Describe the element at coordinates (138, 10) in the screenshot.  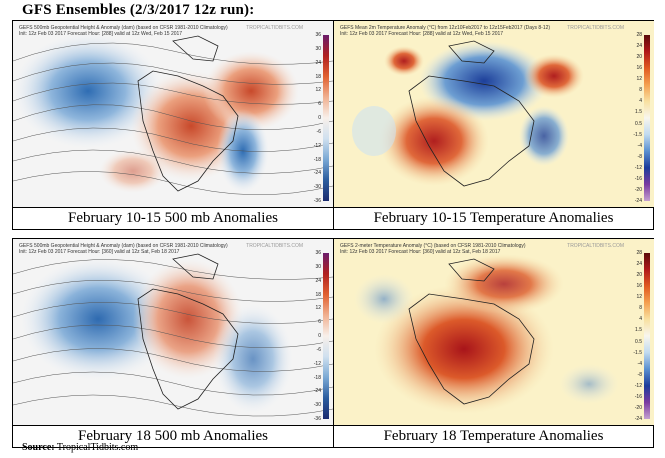
I see `page-title: GFS Ensembles (2/3/2017 12z run):` at that location.